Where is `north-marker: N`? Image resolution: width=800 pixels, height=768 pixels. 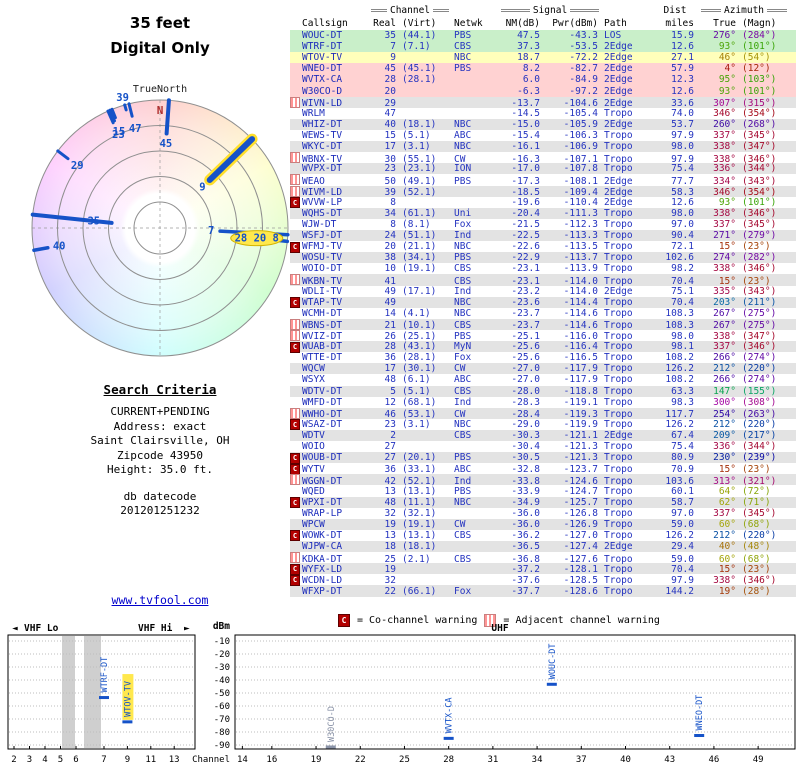 north-marker: N is located at coordinates (160, 110).